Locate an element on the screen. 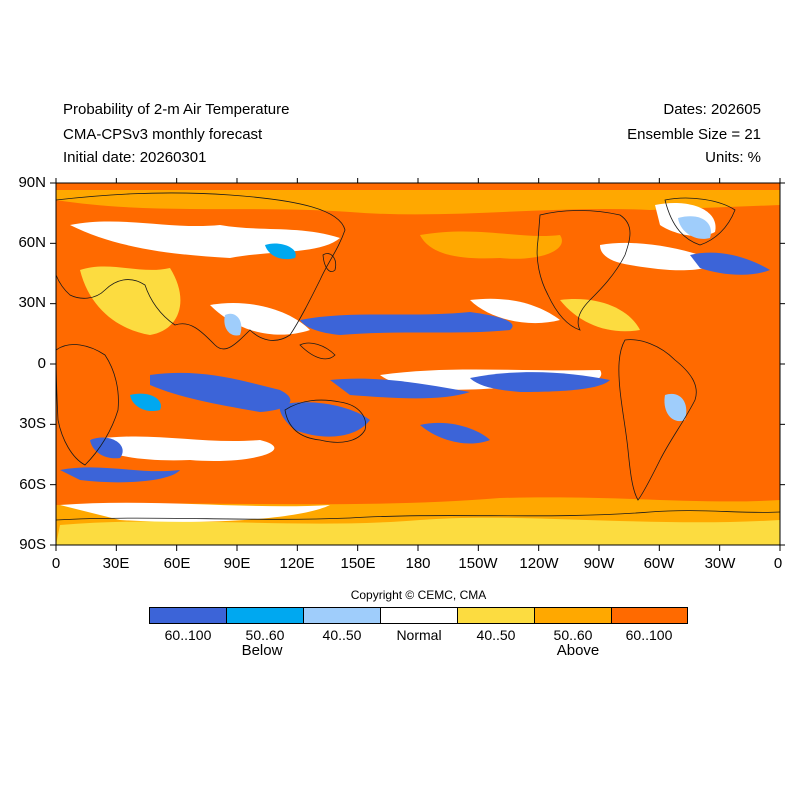 The height and width of the screenshot is (800, 800). lat-label-60n: 60N is located at coordinates (32, 242).